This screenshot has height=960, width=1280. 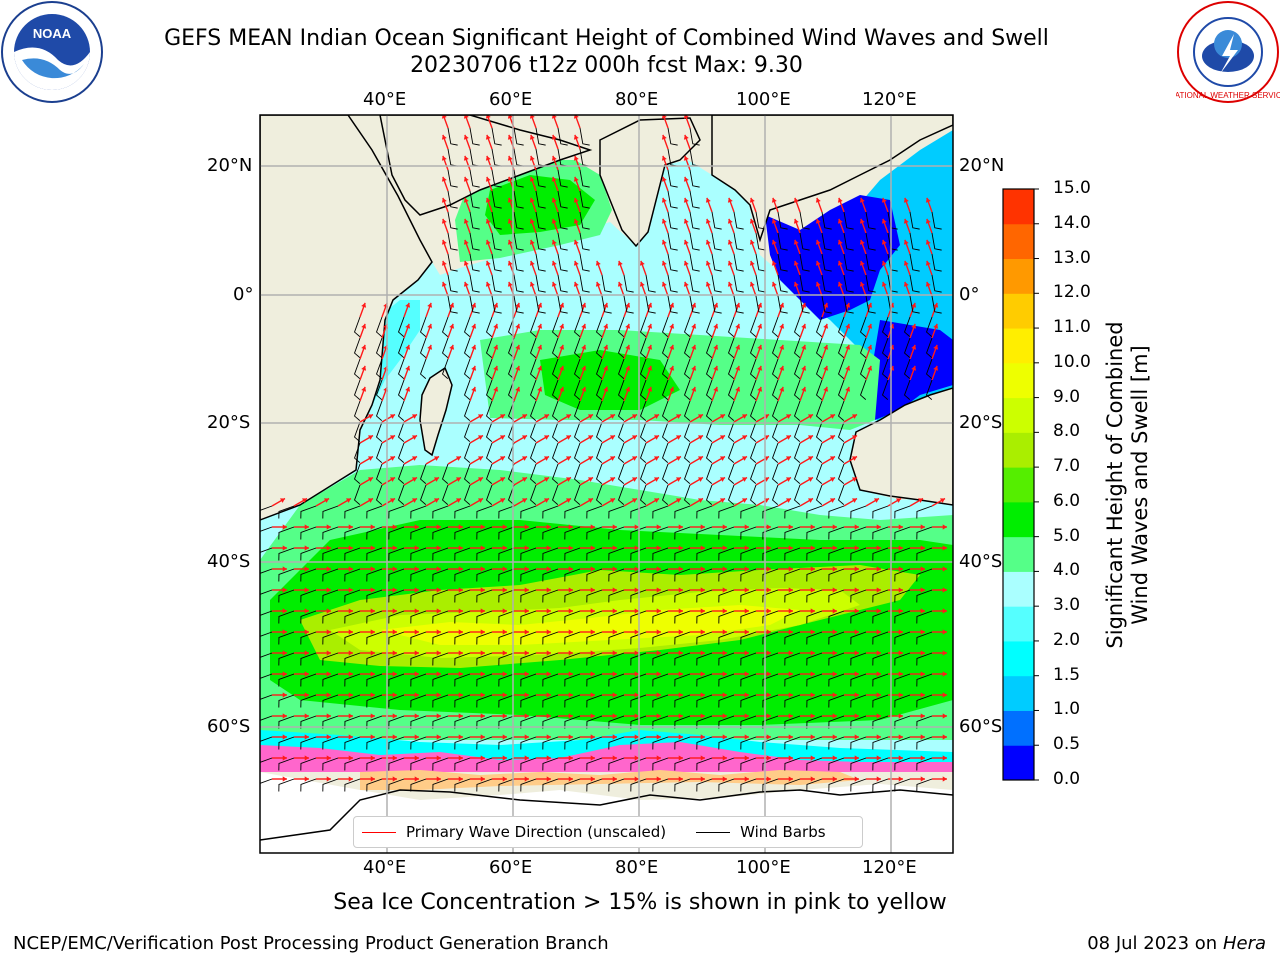 What do you see at coordinates (763, 99) in the screenshot?
I see `lon-label-top-100e: 100°E` at bounding box center [763, 99].